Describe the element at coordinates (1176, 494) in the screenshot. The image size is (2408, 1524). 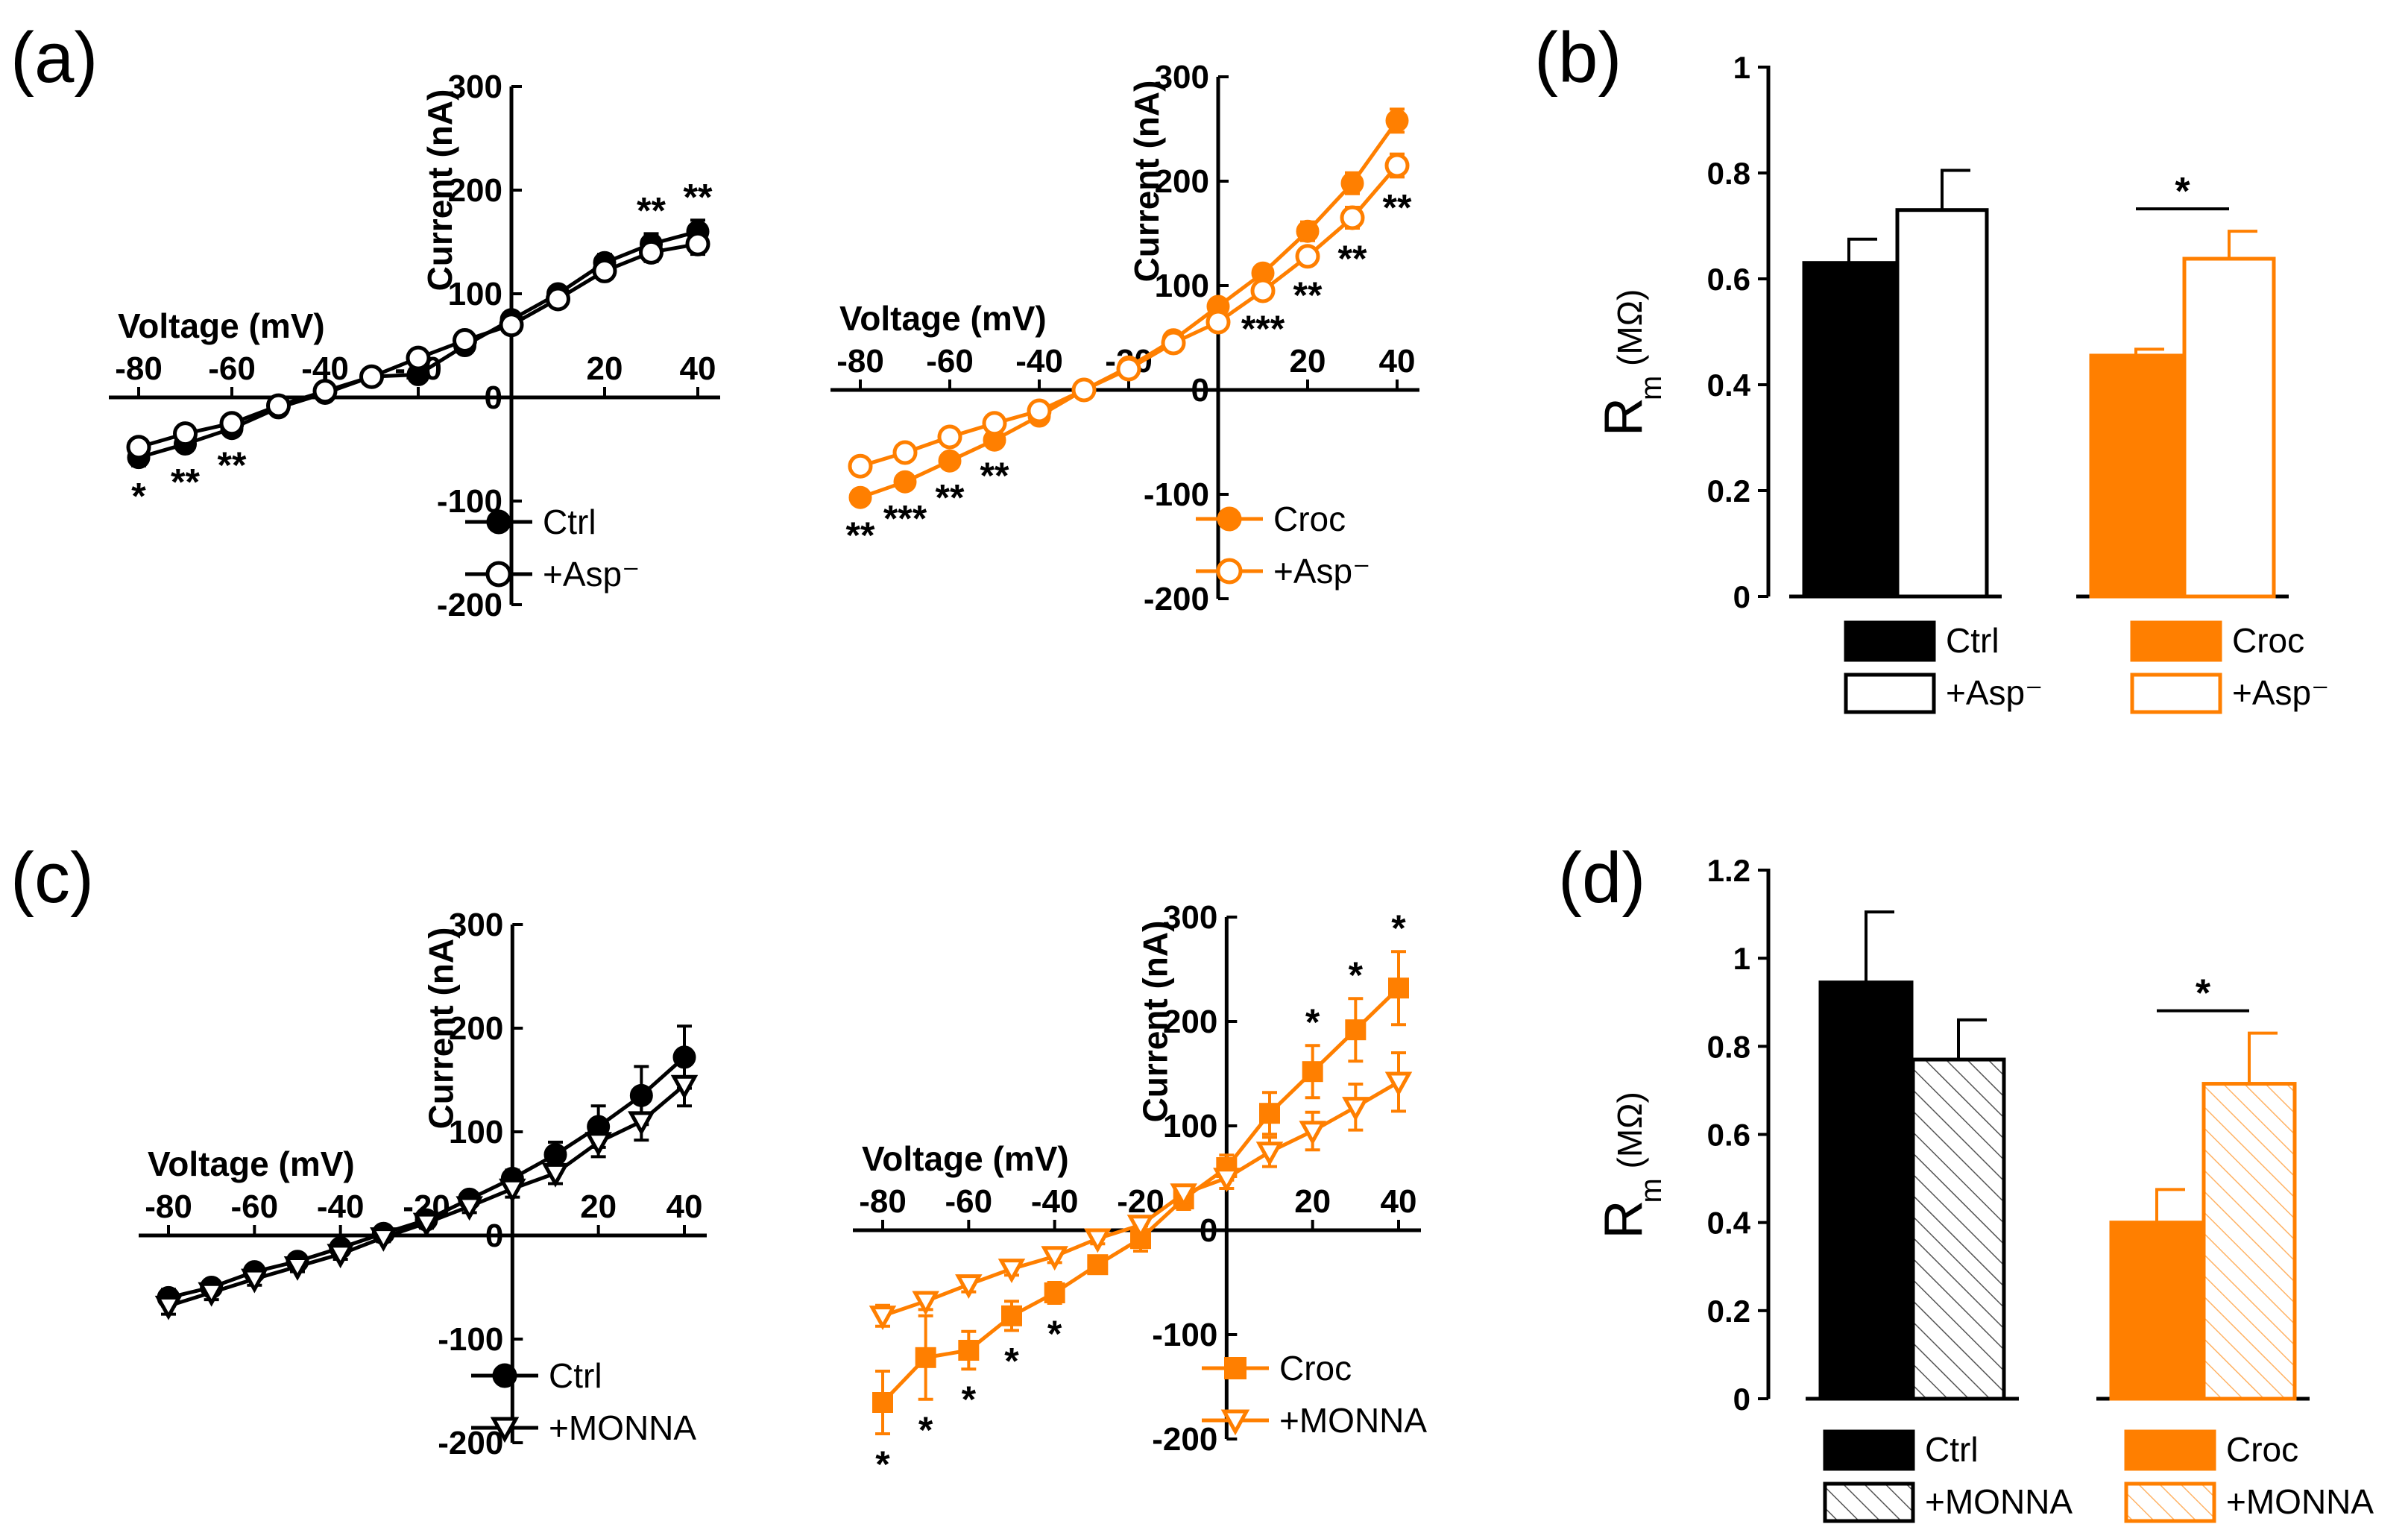
I see `y-tick-label: -100` at that location.